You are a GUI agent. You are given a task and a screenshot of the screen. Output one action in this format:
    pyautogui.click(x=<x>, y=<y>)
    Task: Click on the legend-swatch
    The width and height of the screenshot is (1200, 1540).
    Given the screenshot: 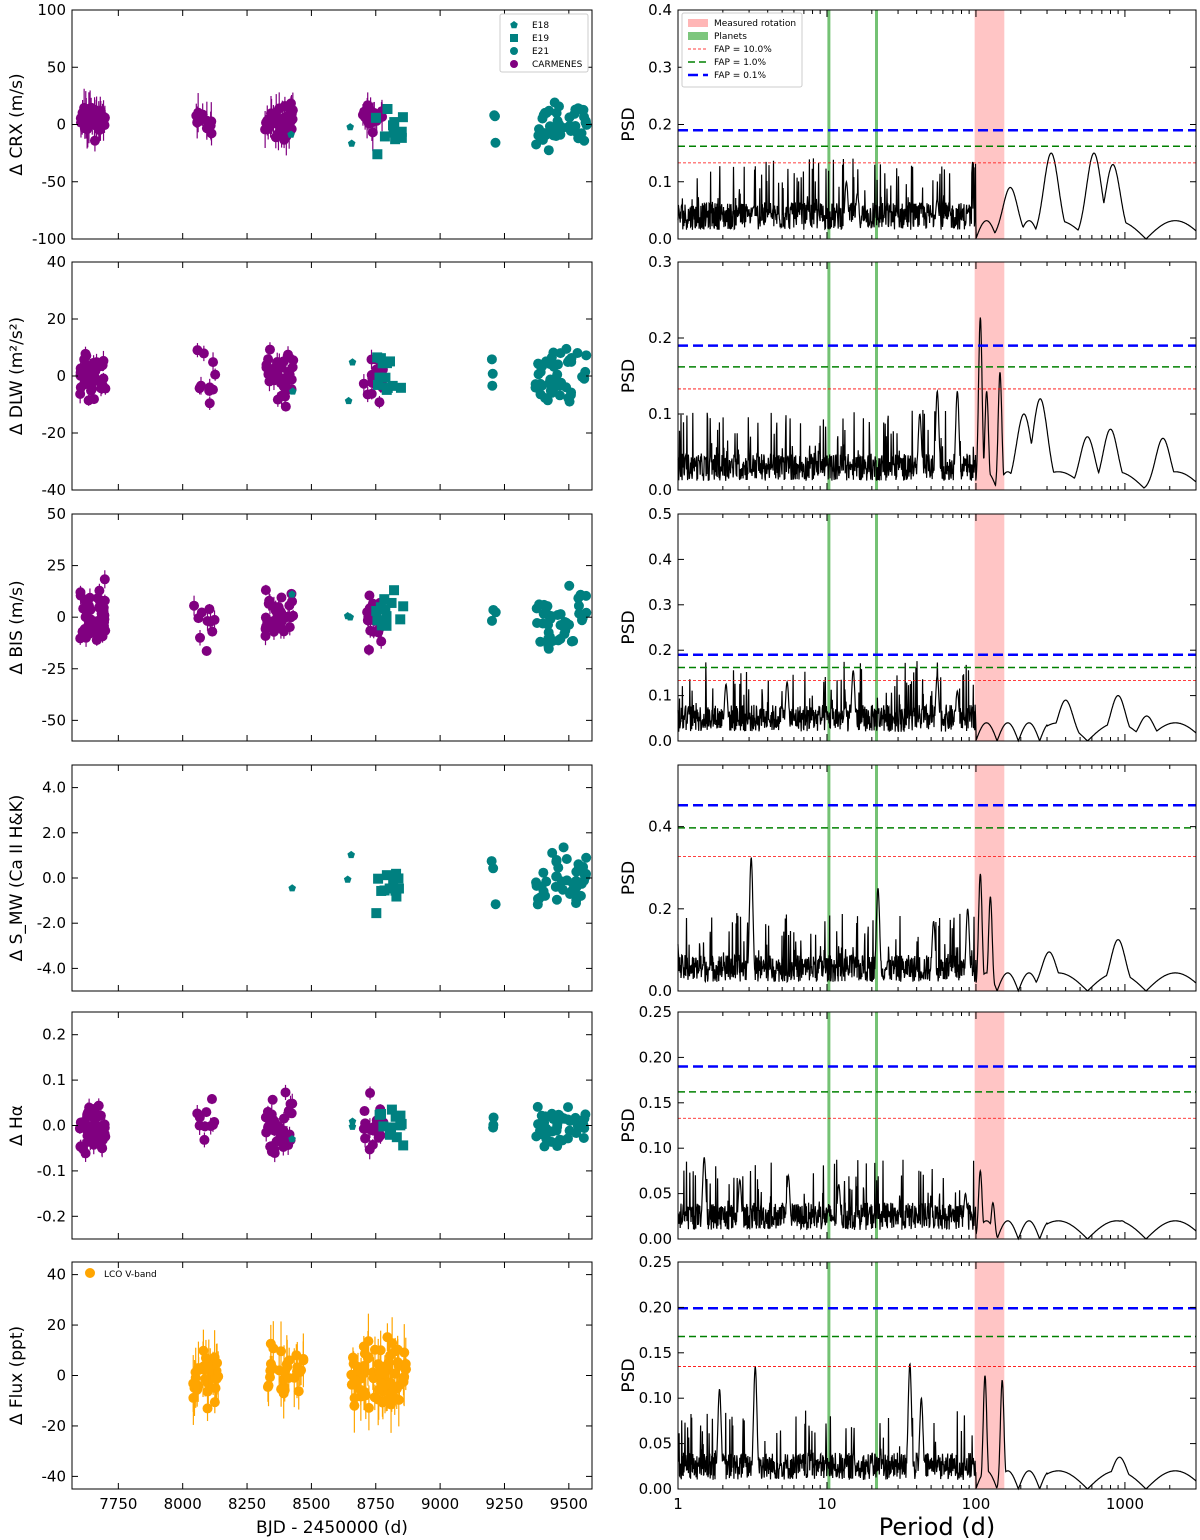 What is the action you would take?
    pyautogui.click(x=698, y=23)
    